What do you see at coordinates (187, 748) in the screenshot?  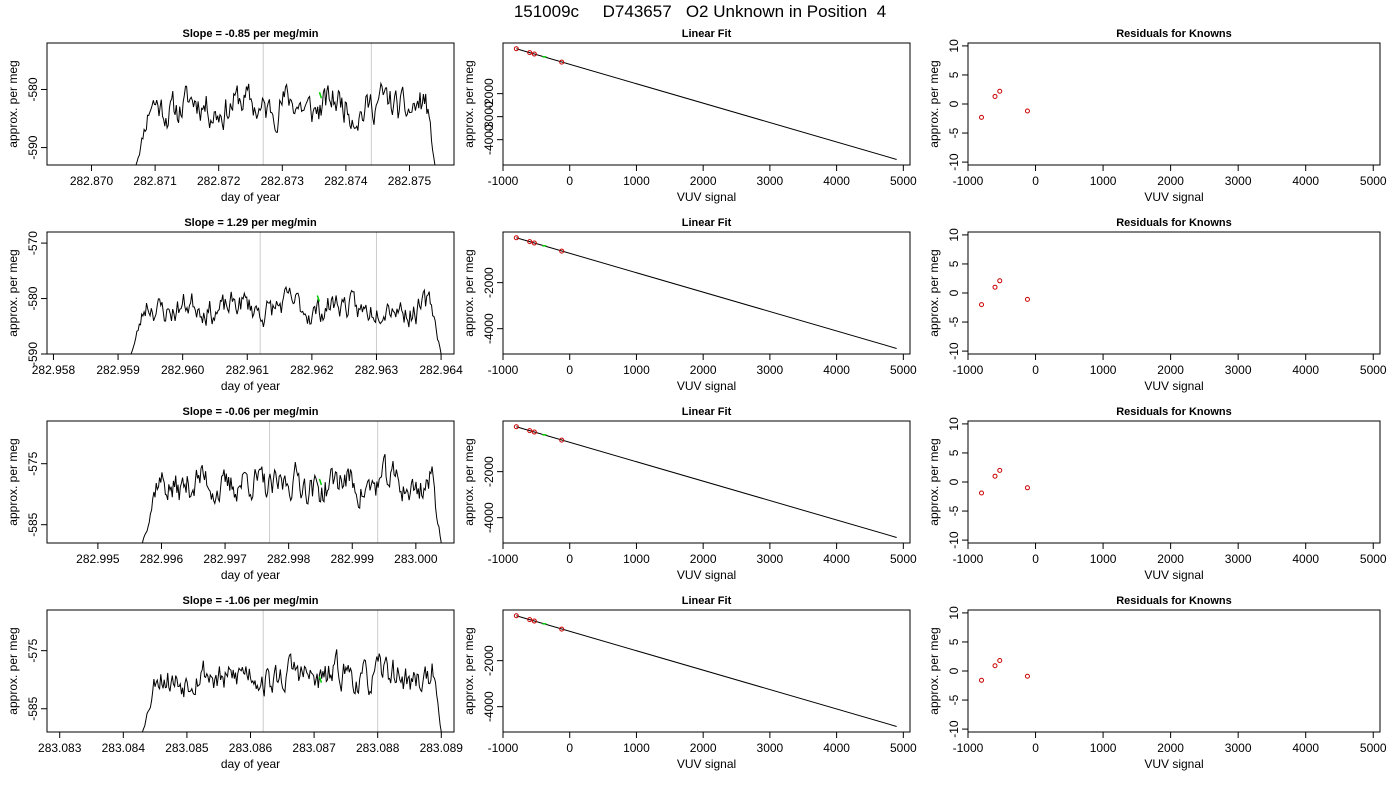 I see `x-tick-label: 283.085` at bounding box center [187, 748].